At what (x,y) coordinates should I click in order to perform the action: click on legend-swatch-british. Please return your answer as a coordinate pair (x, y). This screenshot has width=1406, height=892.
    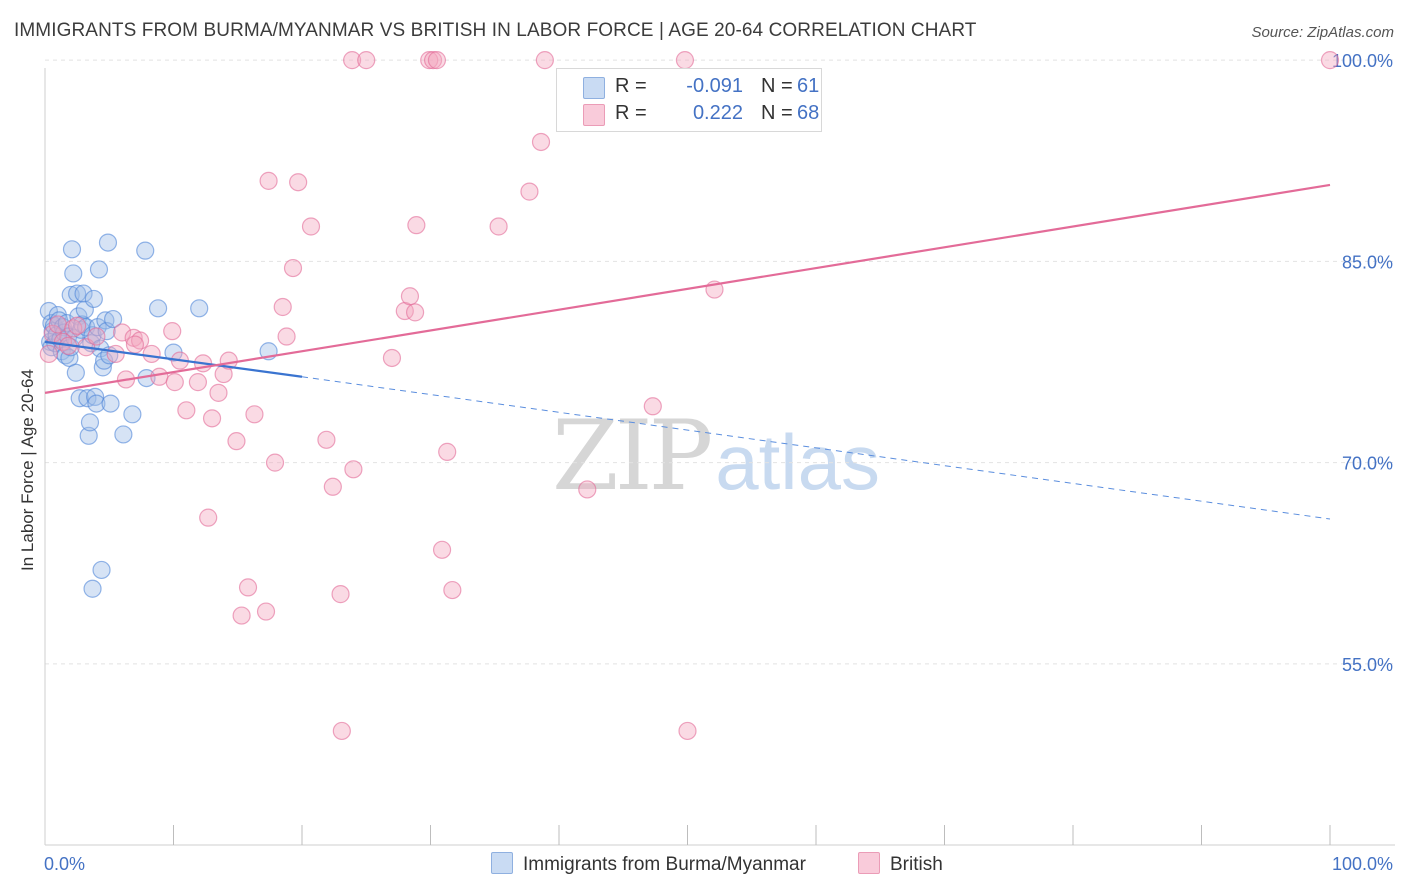
    Looking at the image, I should click on (594, 115).